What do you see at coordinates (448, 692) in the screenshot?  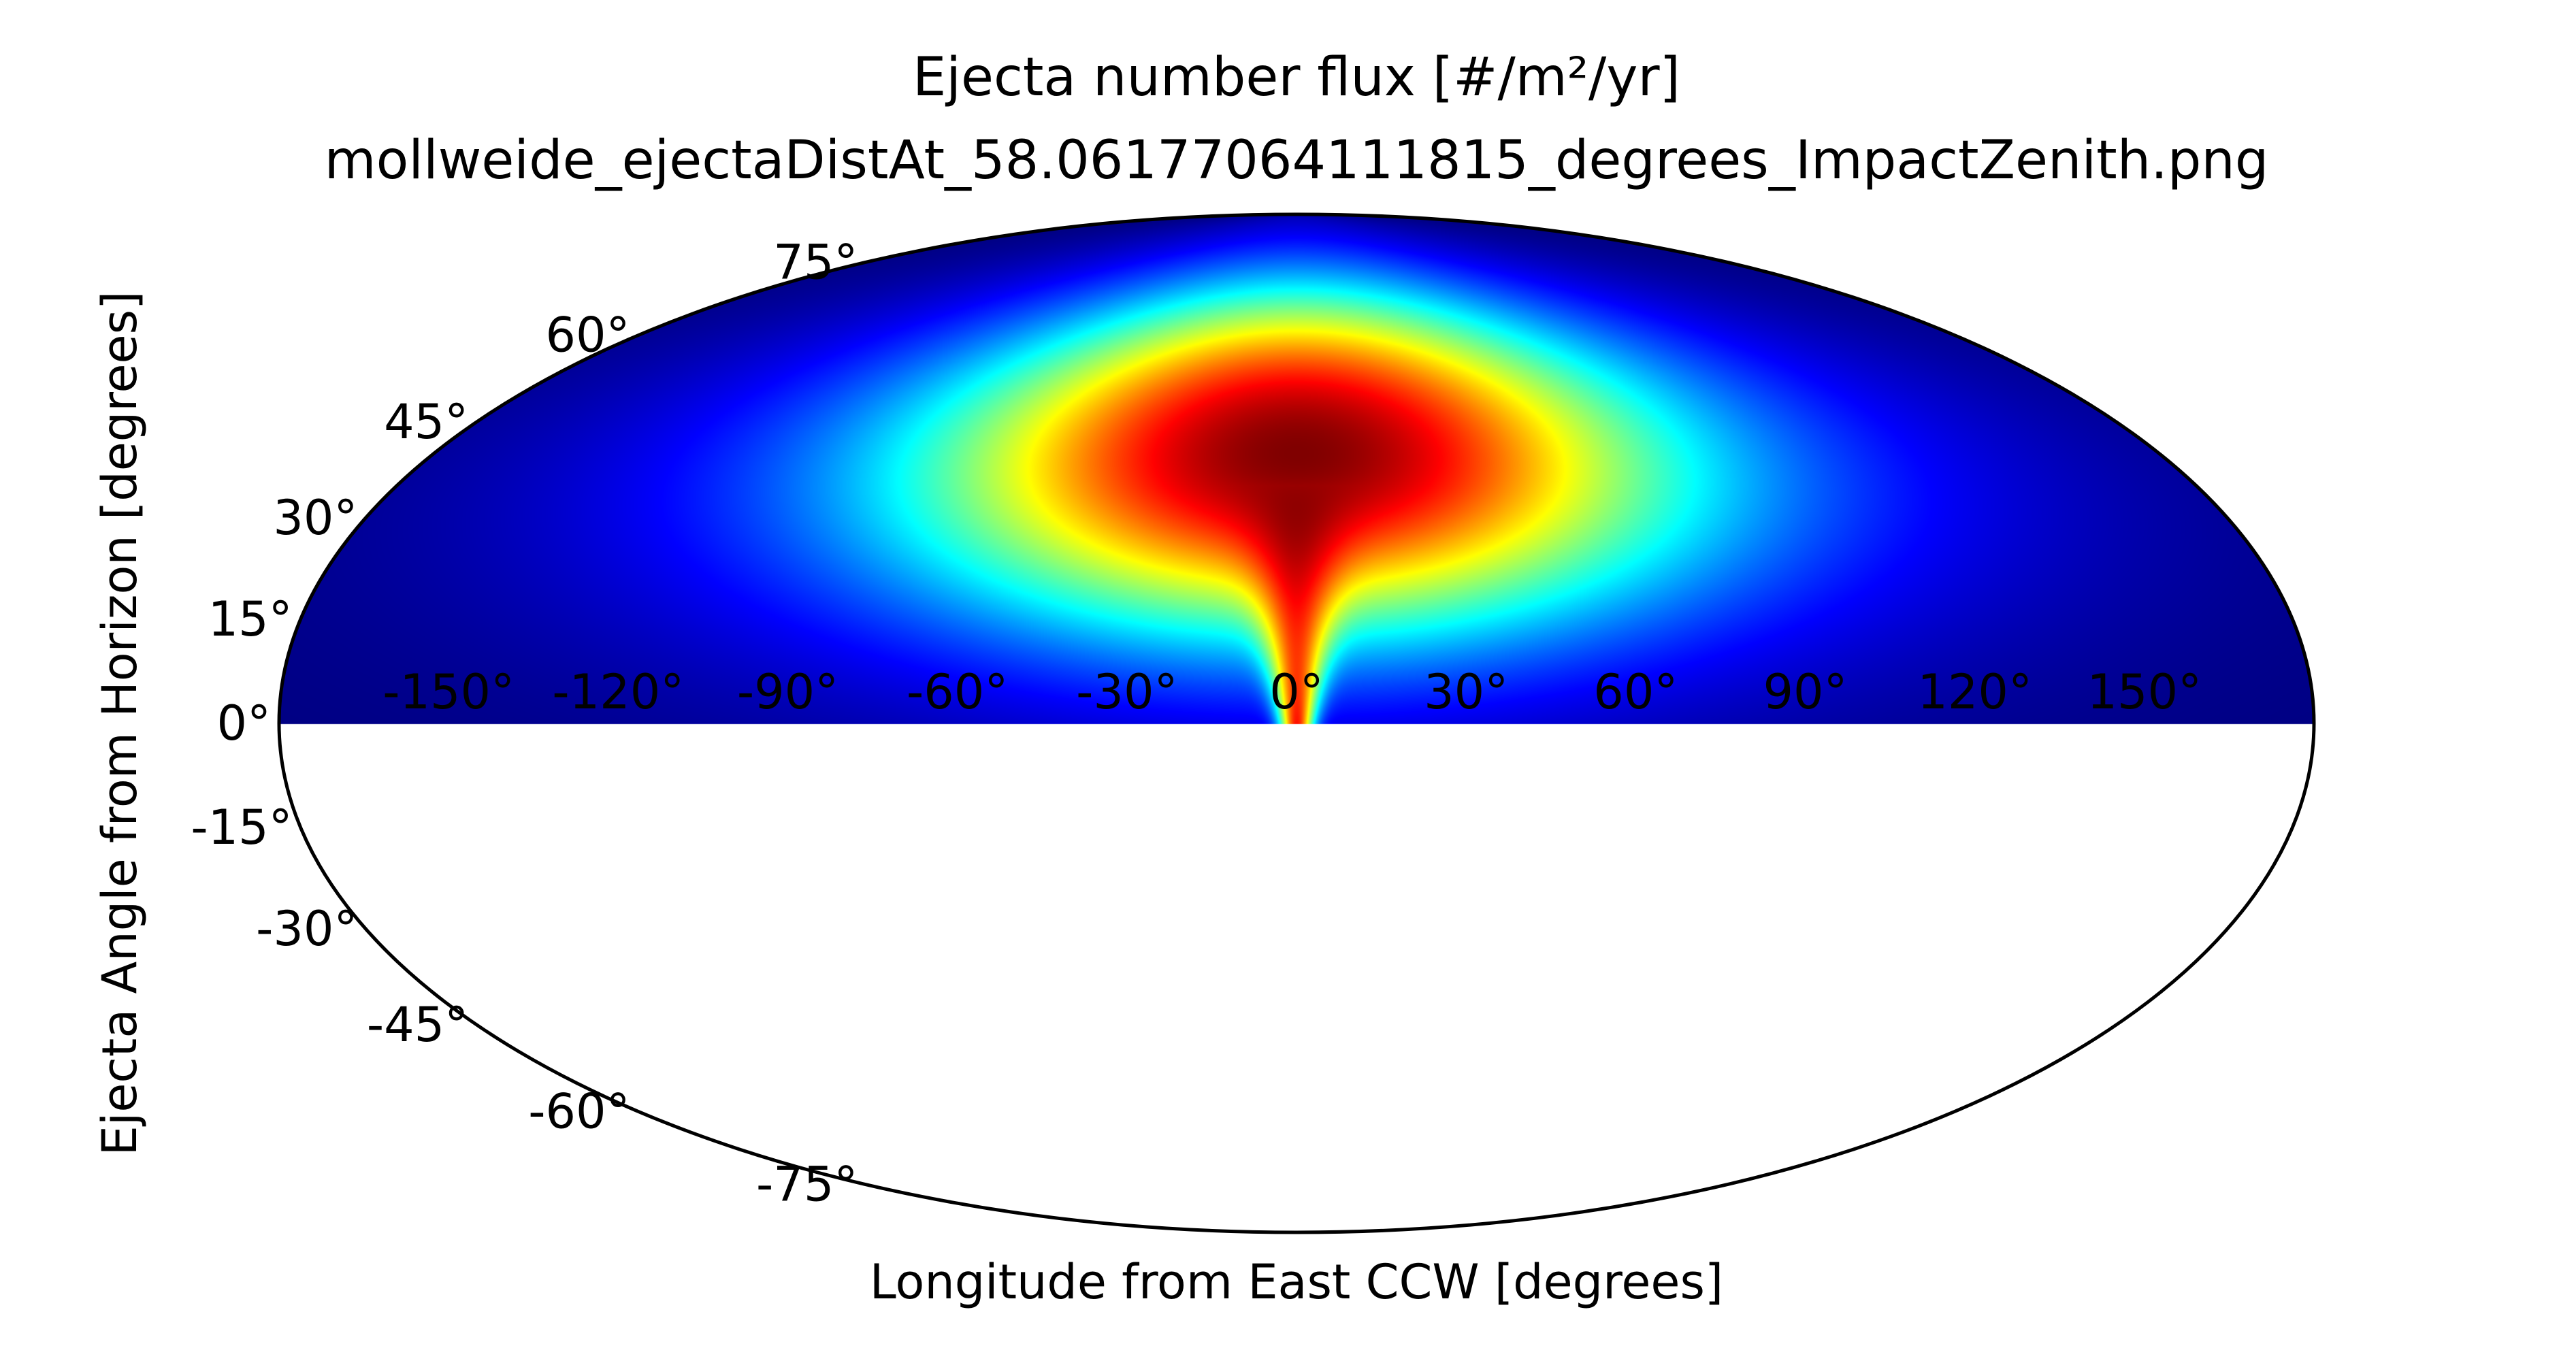 I see `x-tick-label: -150°` at bounding box center [448, 692].